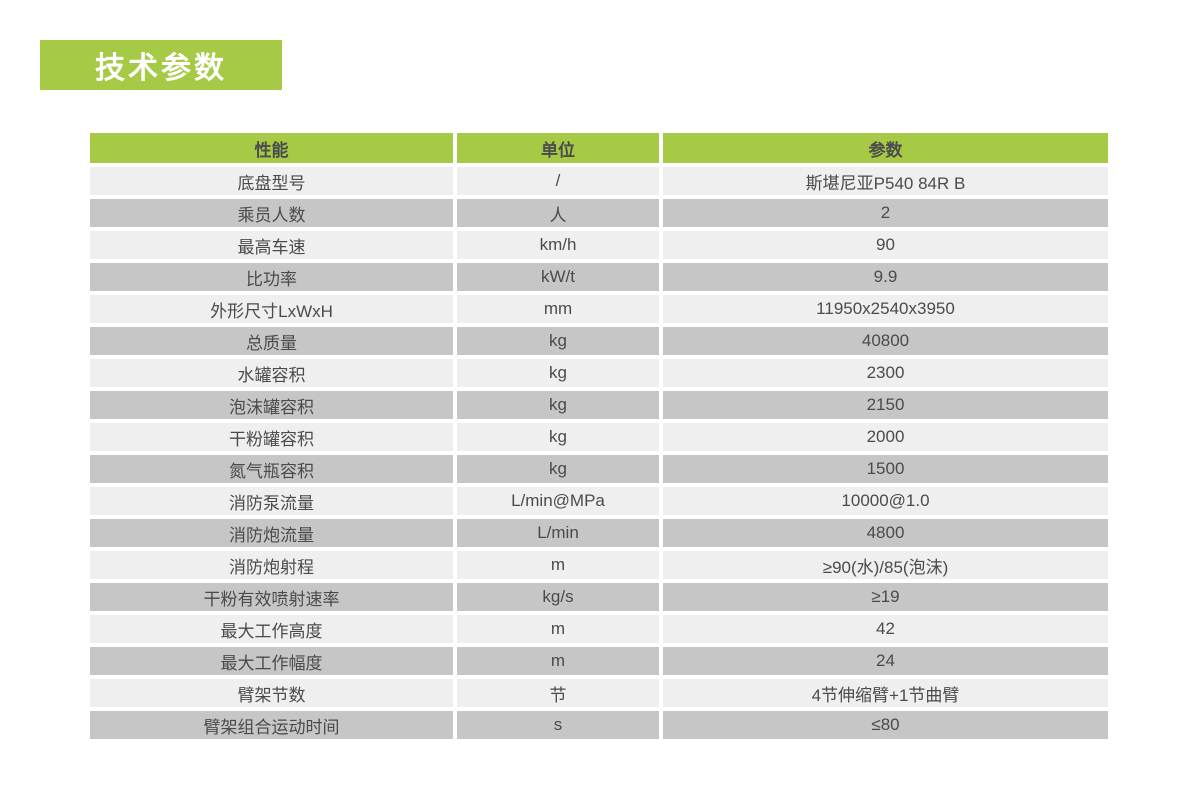  What do you see at coordinates (271, 725) in the screenshot?
I see `performance-cell: 臂架组合运动时间` at bounding box center [271, 725].